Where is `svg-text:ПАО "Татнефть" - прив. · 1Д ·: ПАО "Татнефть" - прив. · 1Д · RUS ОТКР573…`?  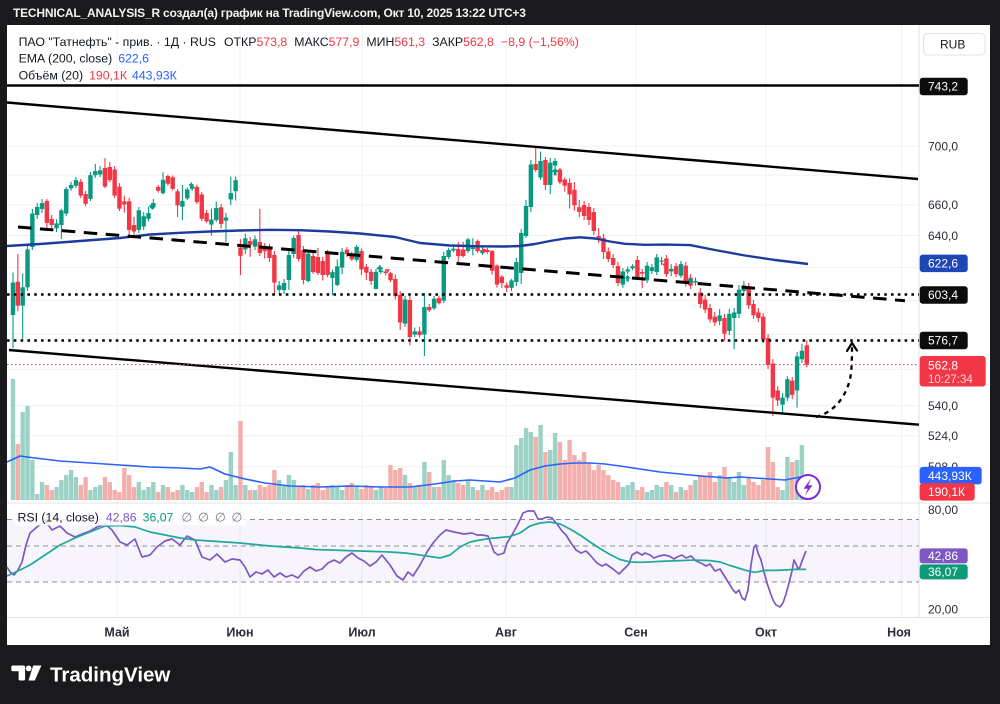 svg-text:ПАО "Татнефть" - прив. · 1Д ·: ПАО "Татнефть" - прив. · 1Д · RUS ОТКР573… is located at coordinates (299, 42).